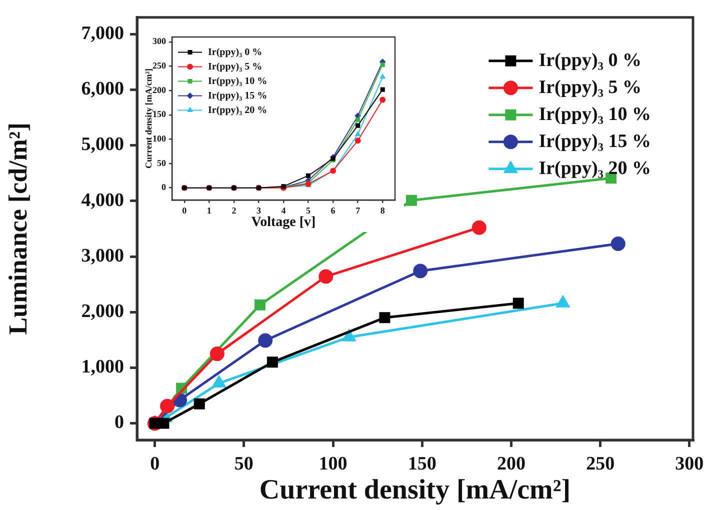 The width and height of the screenshot is (713, 510). Describe the element at coordinates (283, 222) in the screenshot. I see `x-axis-title: Voltage [v]` at that location.